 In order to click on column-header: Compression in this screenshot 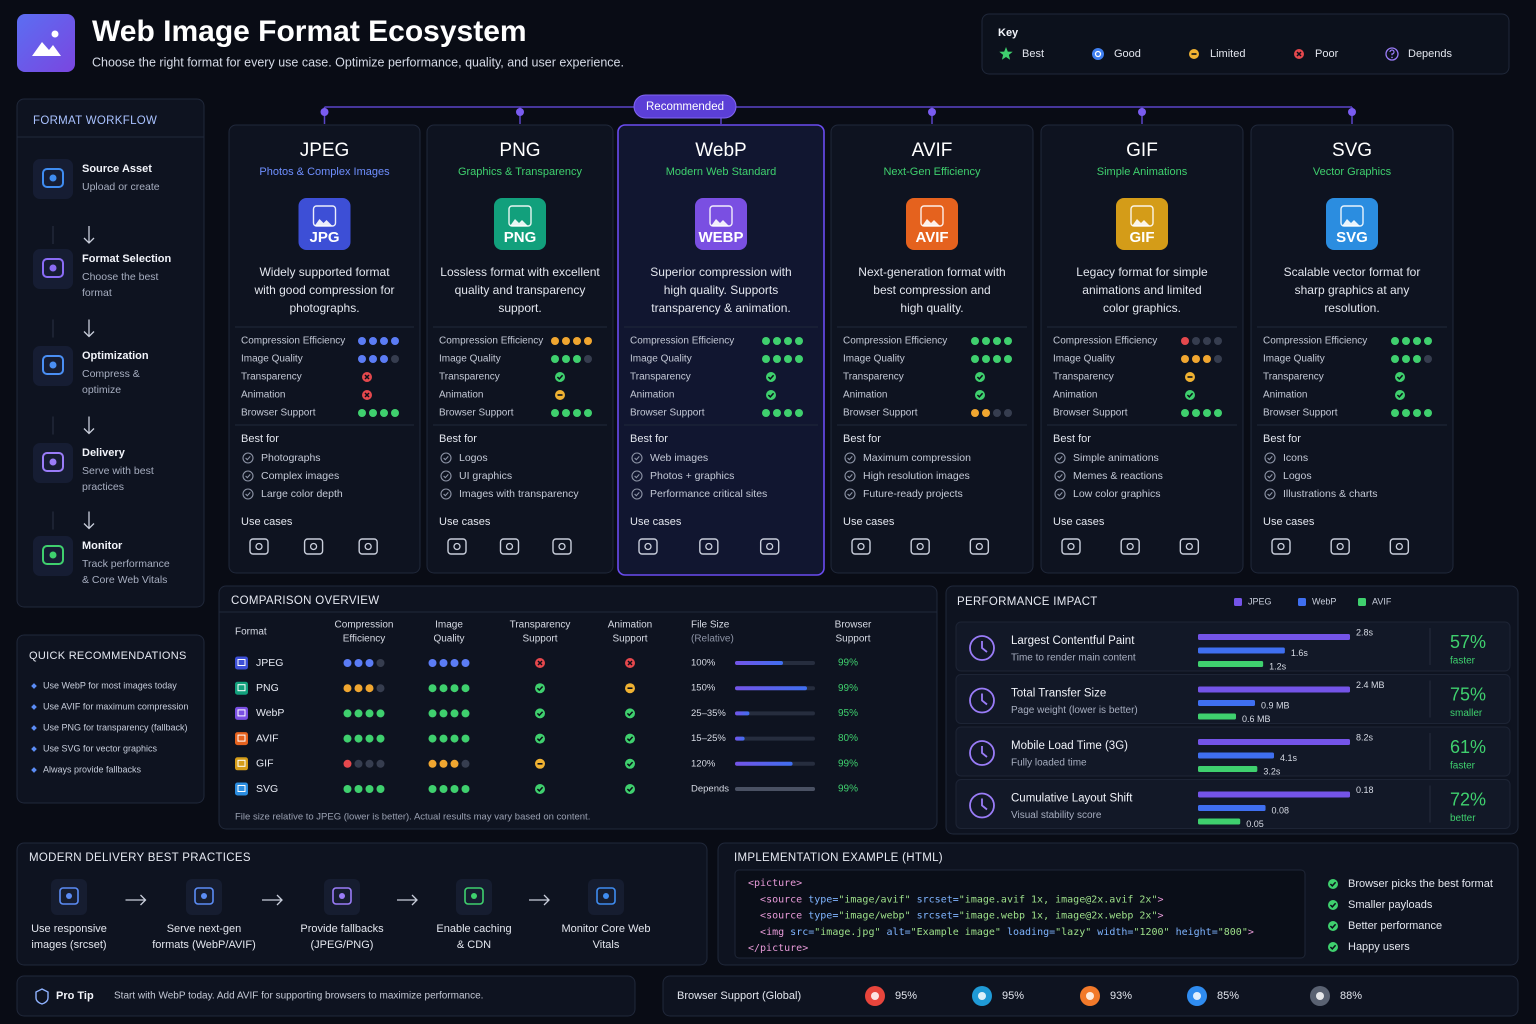, I will do `click(364, 625)`.